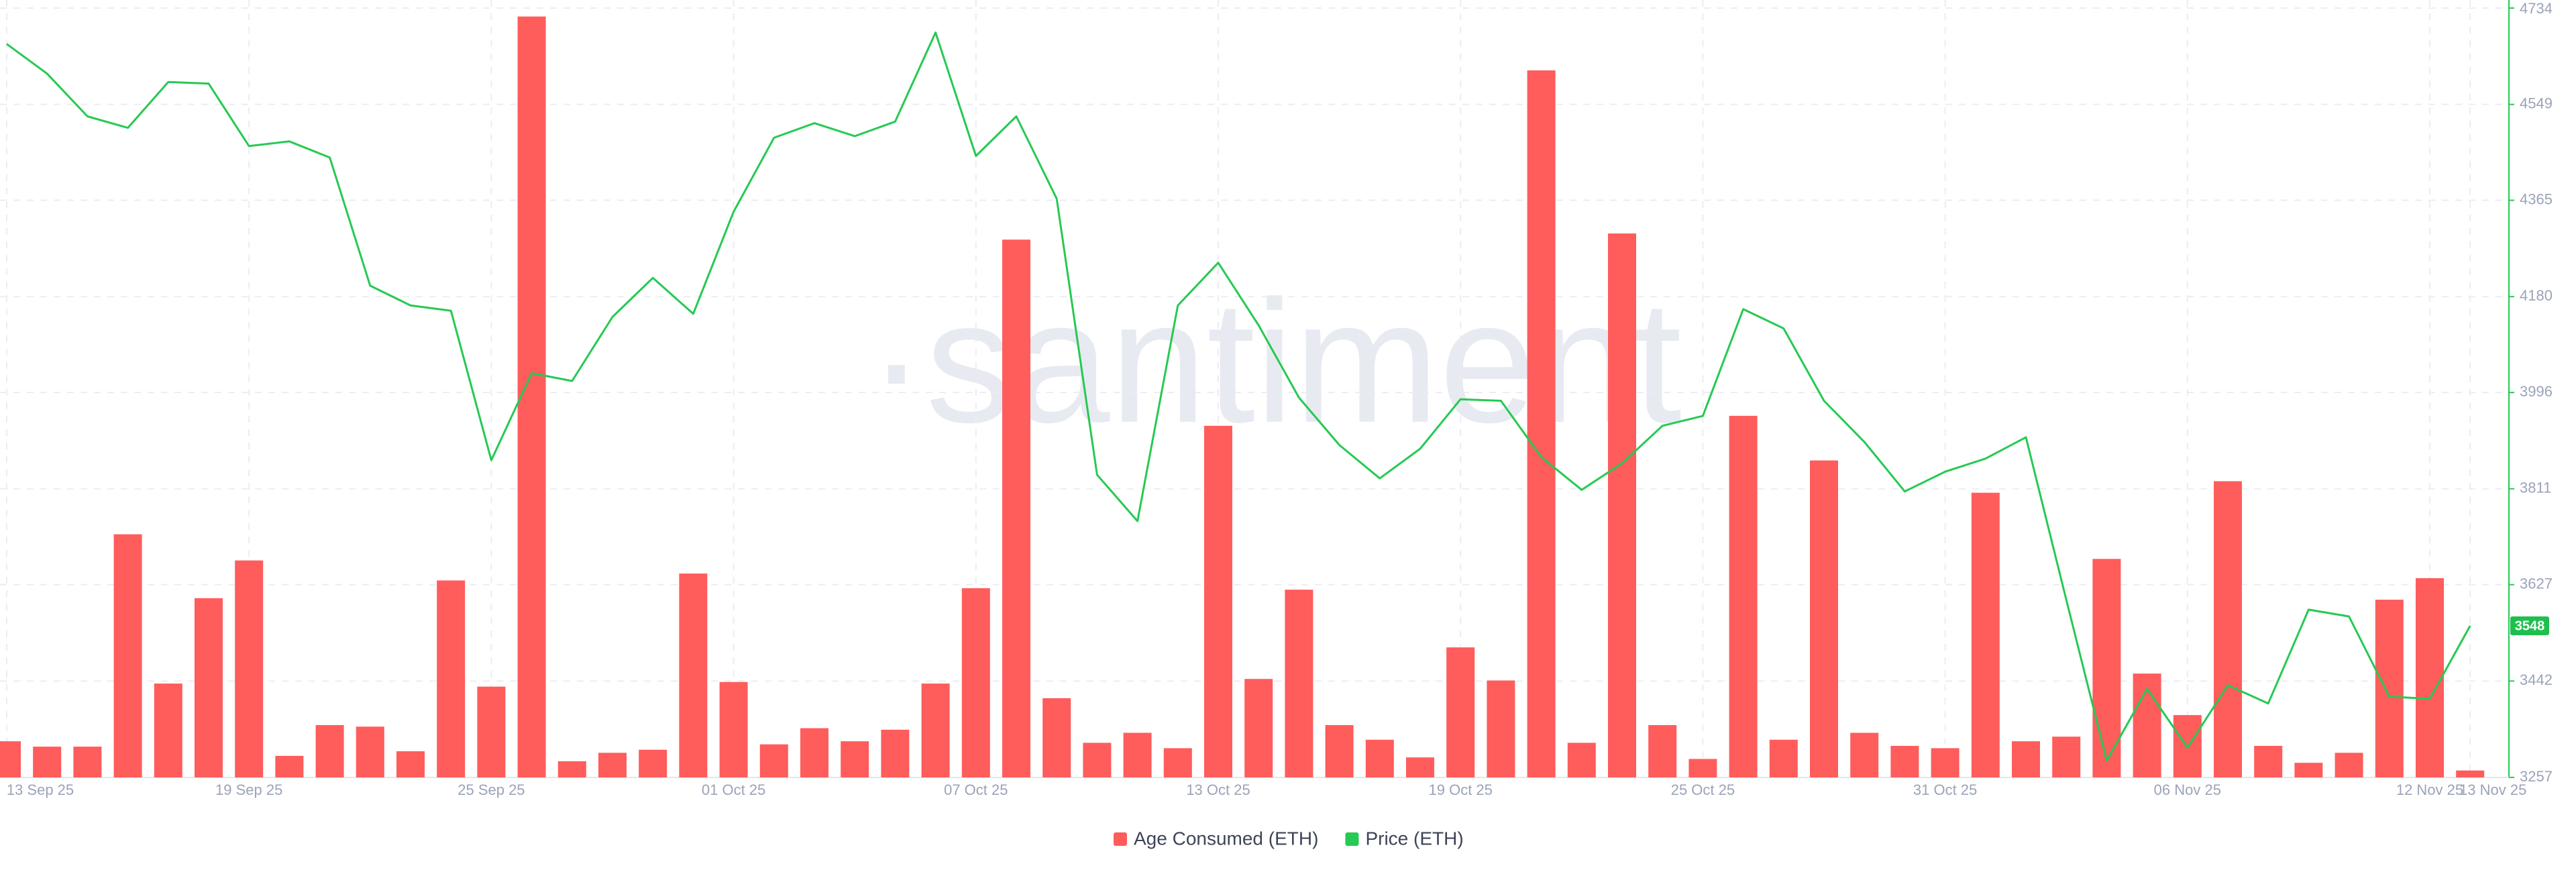  What do you see at coordinates (1414, 839) in the screenshot?
I see `legend-label: Price (ETH)` at bounding box center [1414, 839].